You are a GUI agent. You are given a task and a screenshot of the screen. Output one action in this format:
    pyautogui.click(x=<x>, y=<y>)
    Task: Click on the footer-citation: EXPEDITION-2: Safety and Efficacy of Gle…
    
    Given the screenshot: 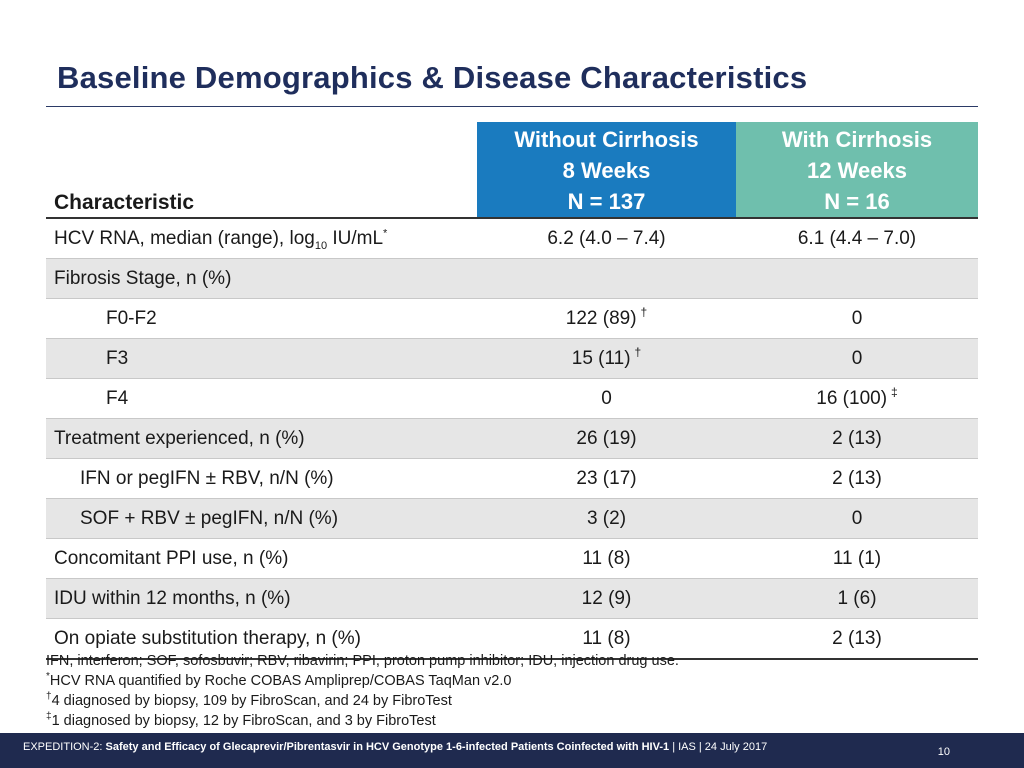 What is the action you would take?
    pyautogui.click(x=395, y=747)
    